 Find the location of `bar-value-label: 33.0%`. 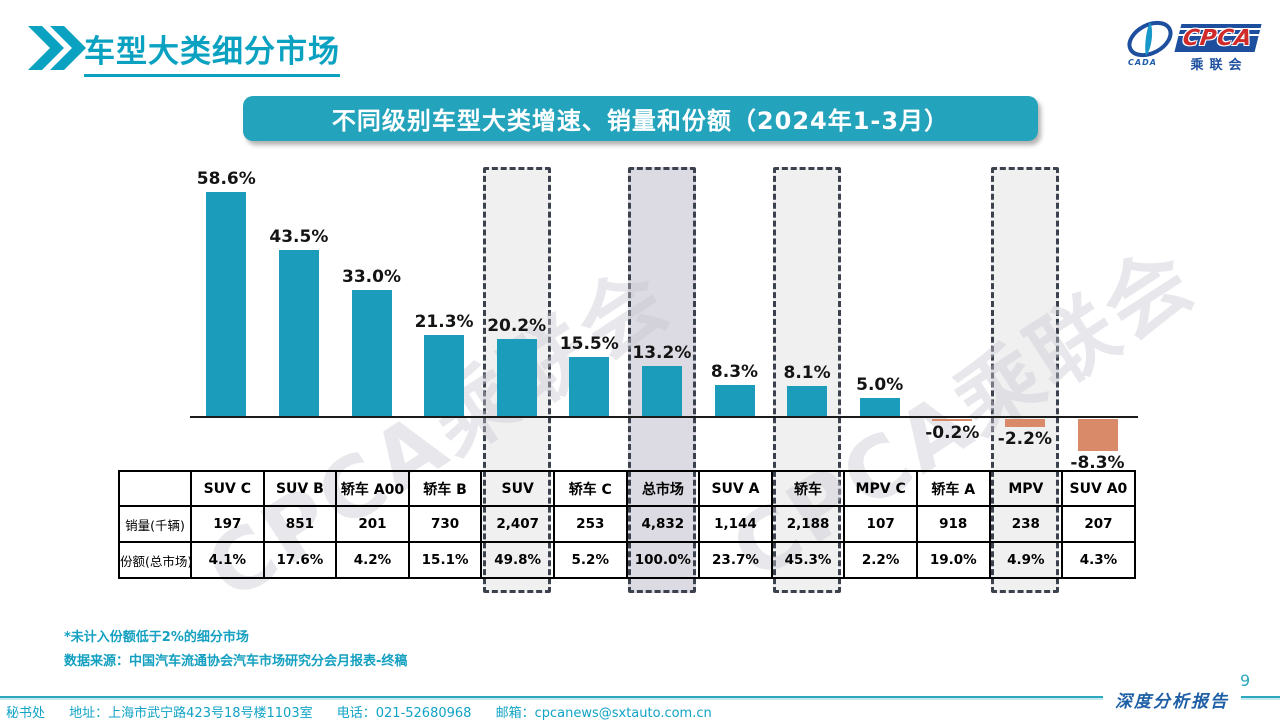

bar-value-label: 33.0% is located at coordinates (371, 277).